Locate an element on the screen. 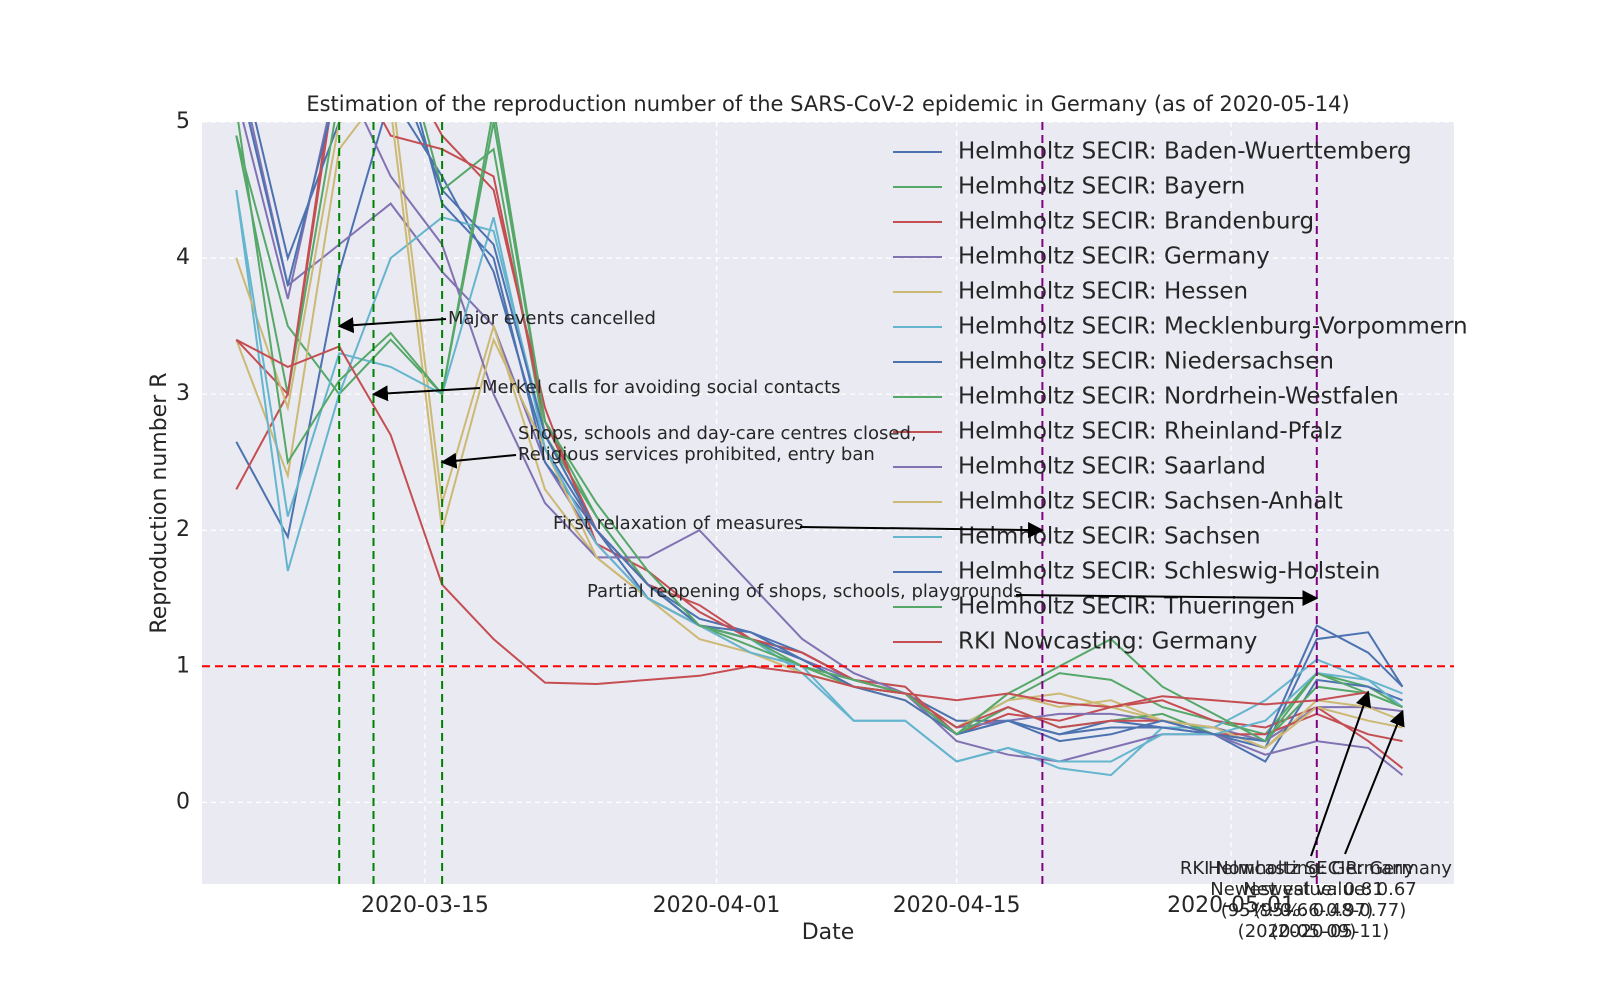 This screenshot has height=1000, width=1600. y-tick-label: 2 is located at coordinates (183, 529).